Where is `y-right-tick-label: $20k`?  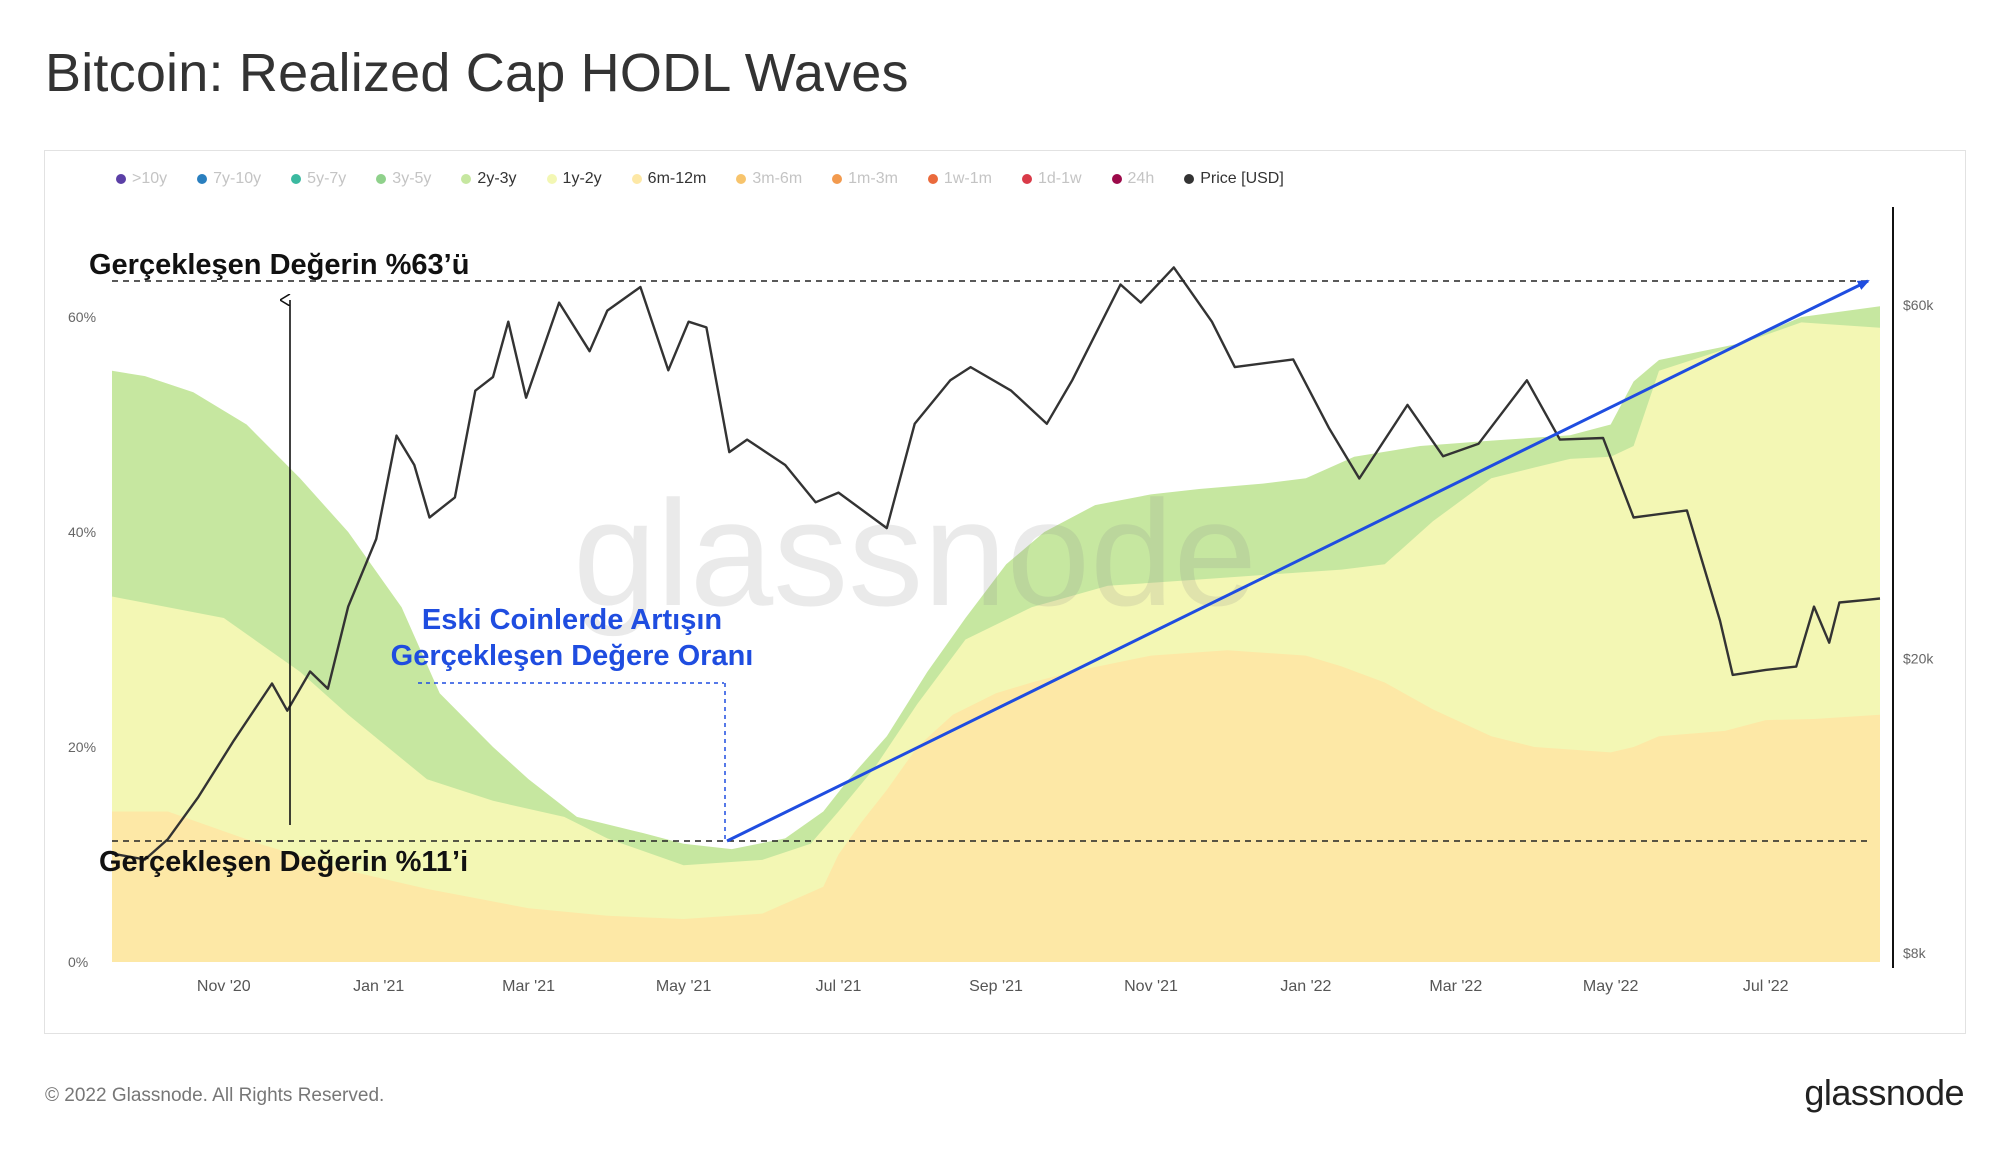 y-right-tick-label: $20k is located at coordinates (1918, 658).